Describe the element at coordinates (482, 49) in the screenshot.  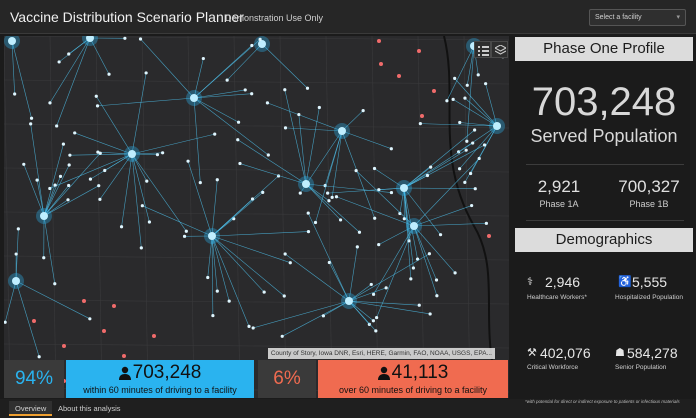
I see `legend-button` at that location.